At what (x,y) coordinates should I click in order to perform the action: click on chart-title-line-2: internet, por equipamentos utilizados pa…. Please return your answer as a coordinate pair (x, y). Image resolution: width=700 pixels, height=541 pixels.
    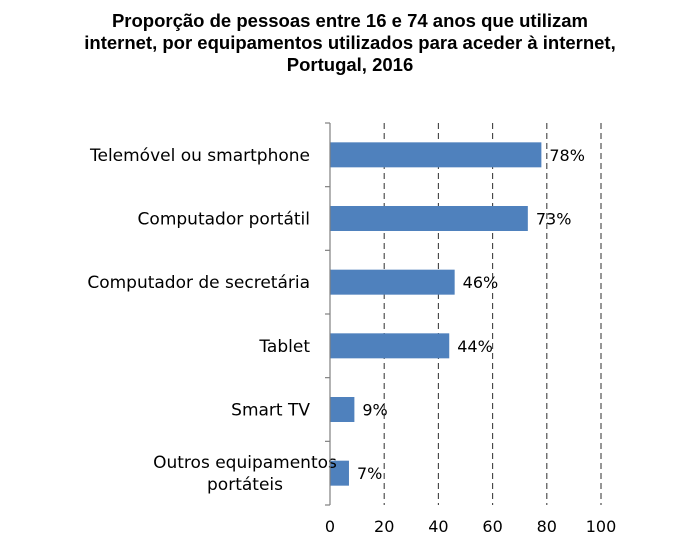
    Looking at the image, I should click on (350, 42).